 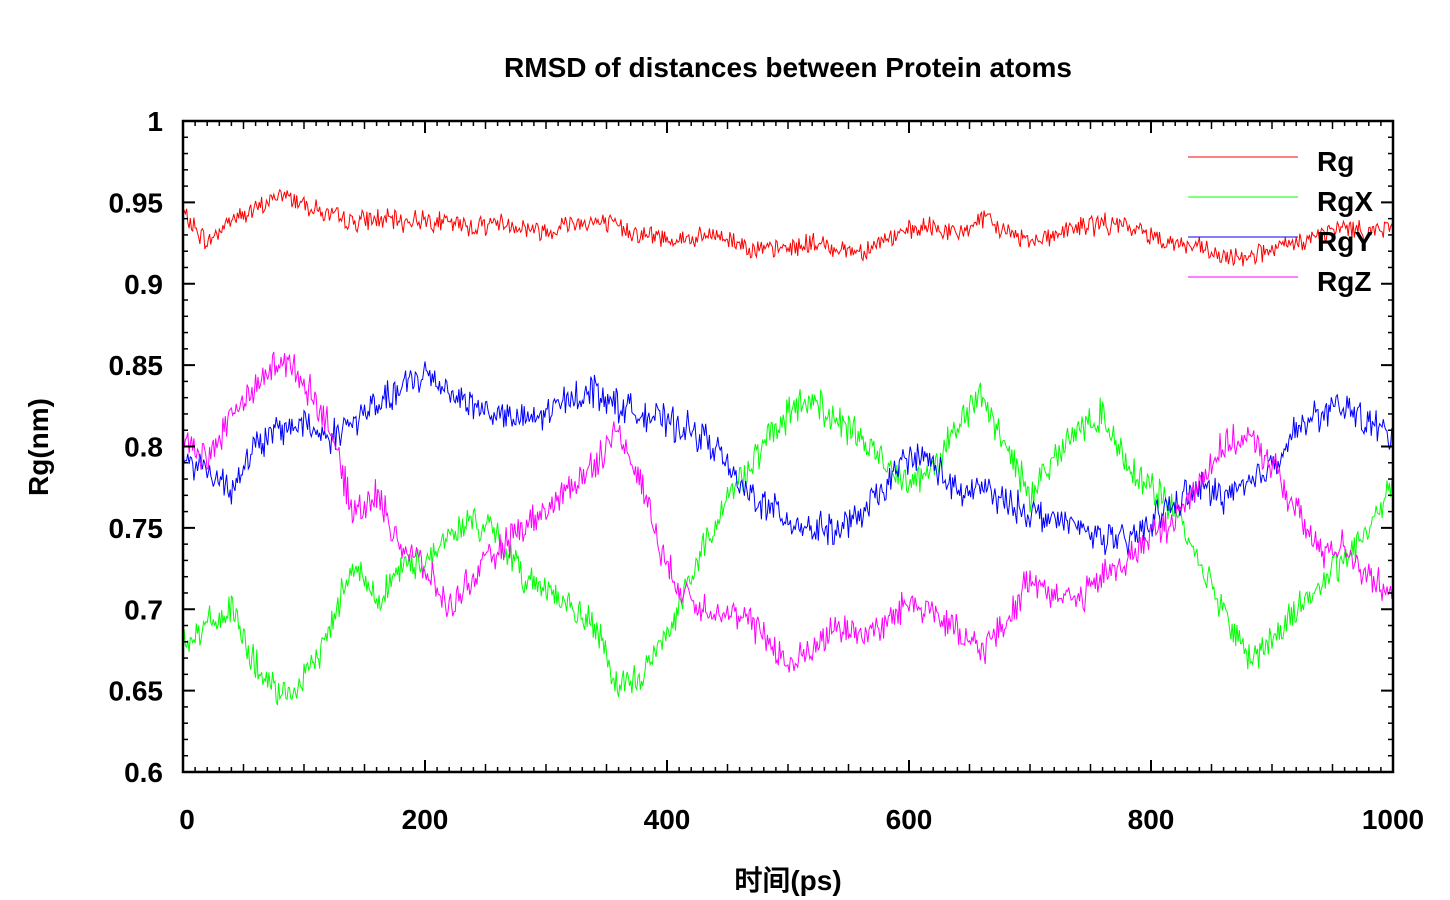 What do you see at coordinates (787, 880) in the screenshot?
I see `x-axis-label: 时间(ps)` at bounding box center [787, 880].